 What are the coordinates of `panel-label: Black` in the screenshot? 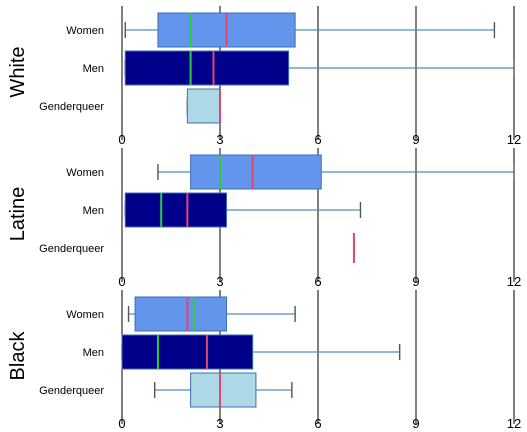 It's located at (18, 356).